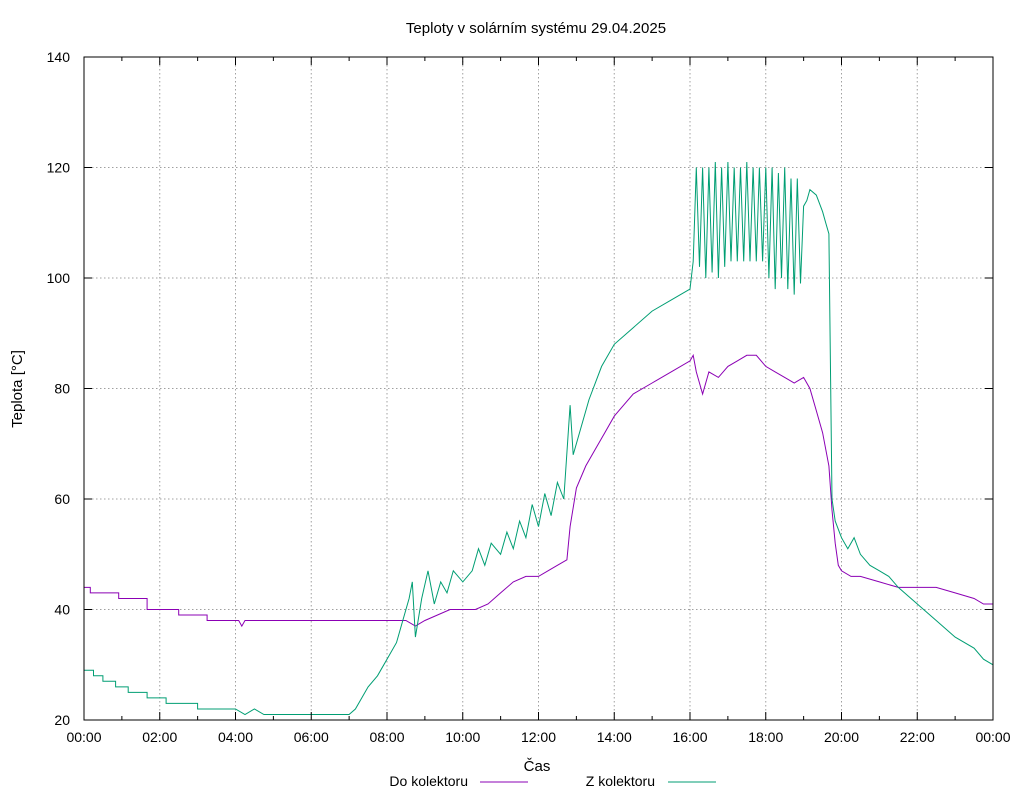  Describe the element at coordinates (62, 389) in the screenshot. I see `y-tick-label: 80` at that location.